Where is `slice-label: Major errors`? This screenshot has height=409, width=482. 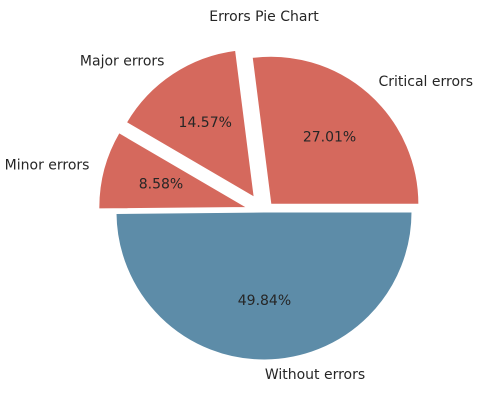
slice-label: Major errors is located at coordinates (122, 61).